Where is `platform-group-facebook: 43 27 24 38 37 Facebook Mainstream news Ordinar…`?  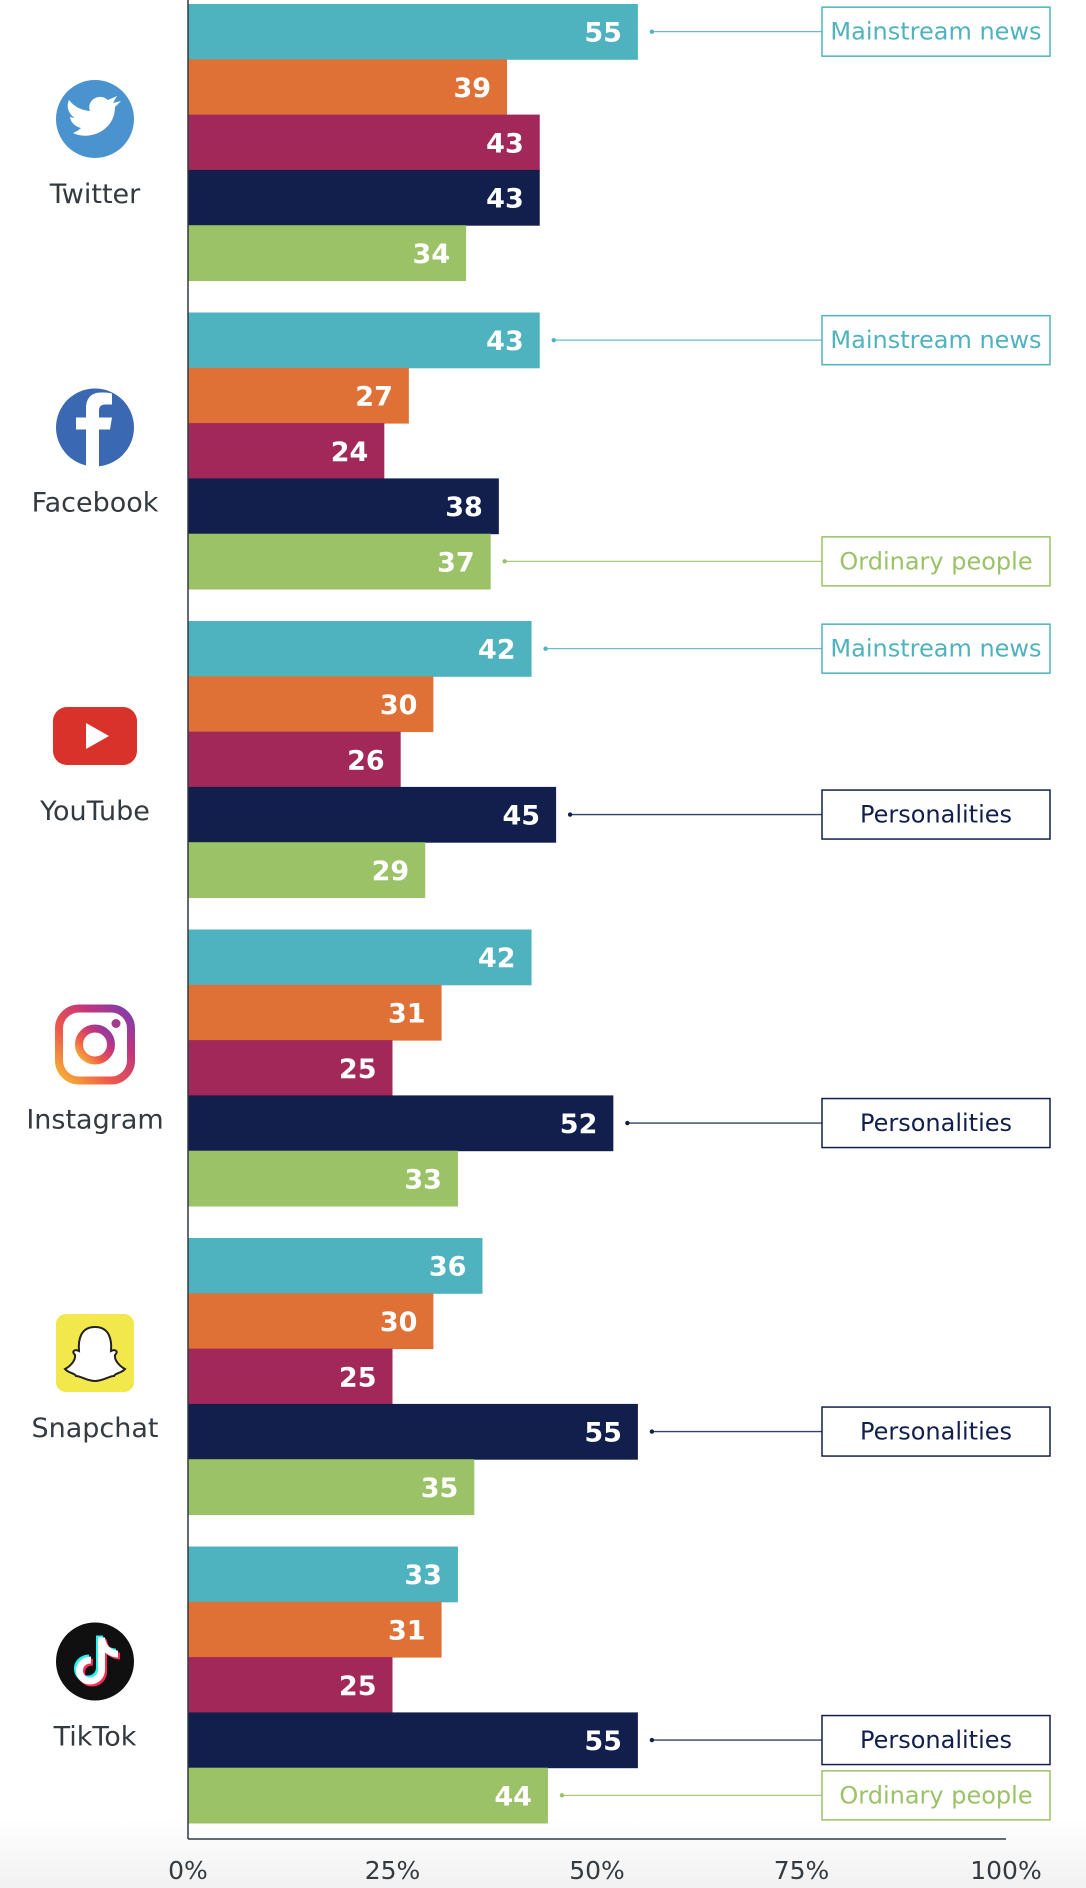
platform-group-facebook: 43 27 24 38 37 Facebook Mainstream news Ordinar… is located at coordinates (541, 451).